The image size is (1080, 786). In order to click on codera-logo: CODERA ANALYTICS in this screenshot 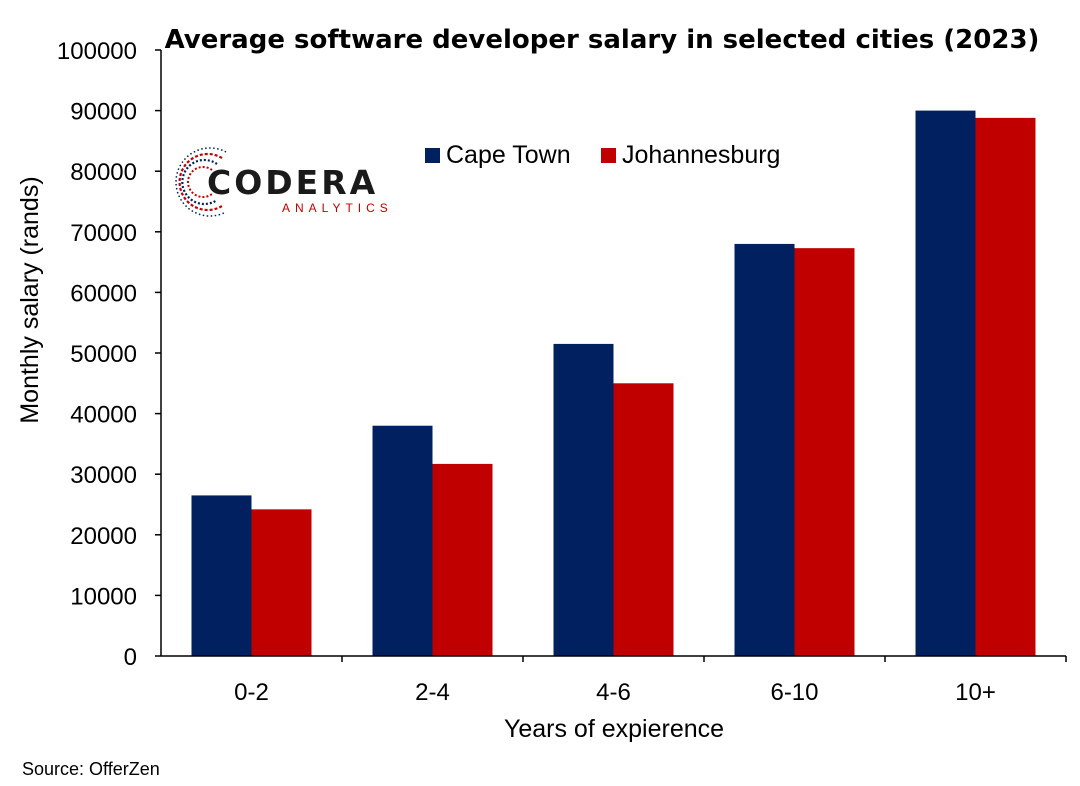, I will do `click(284, 182)`.